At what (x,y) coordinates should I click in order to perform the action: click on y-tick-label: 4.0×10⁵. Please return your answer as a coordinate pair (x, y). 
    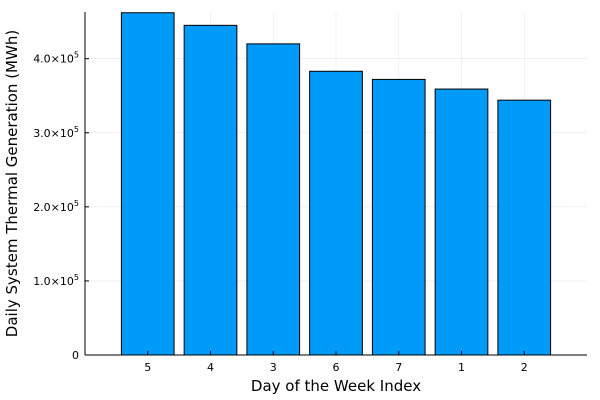
    Looking at the image, I should click on (56, 58).